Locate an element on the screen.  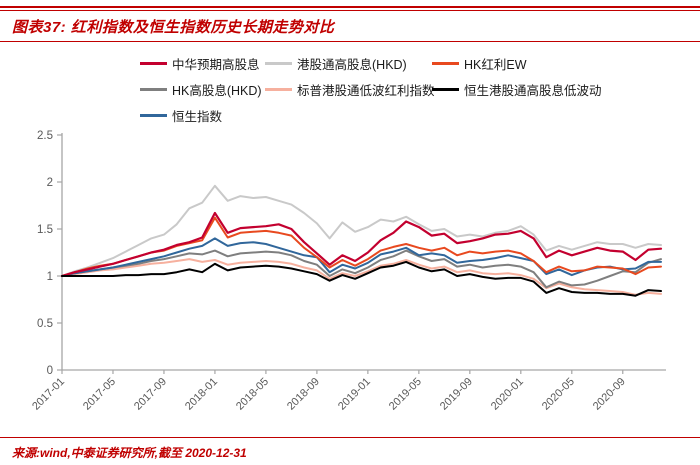
y-tick-label: 0 is located at coordinates (50, 371).